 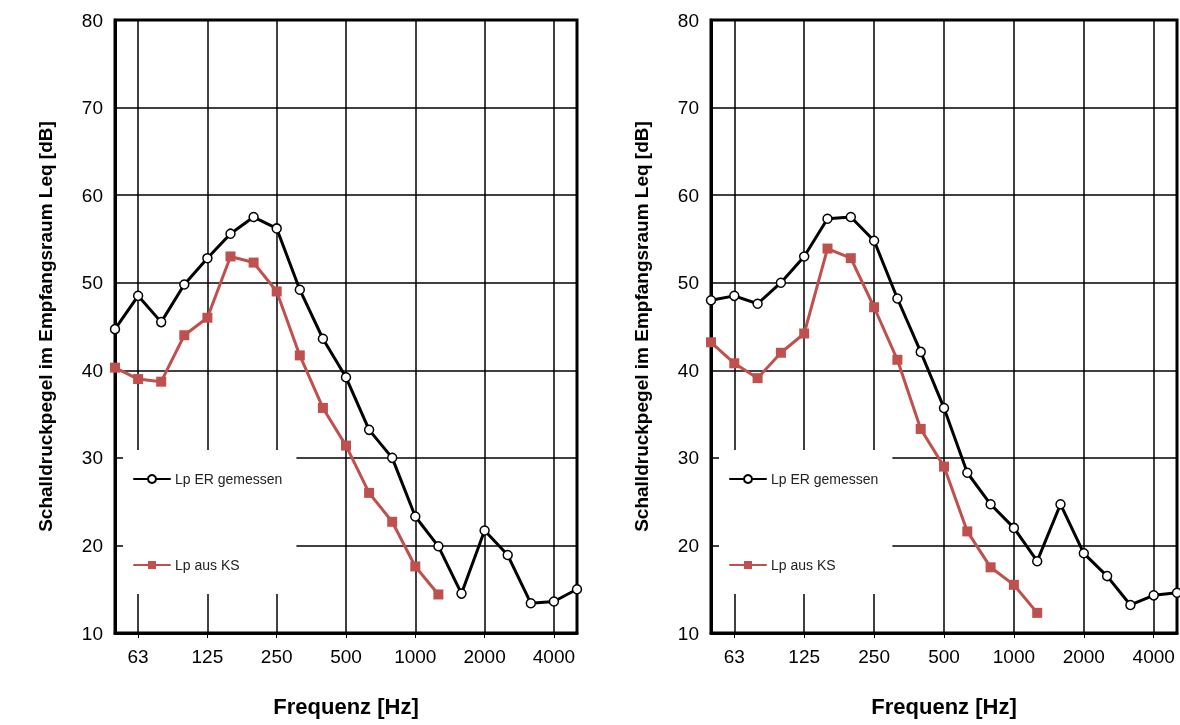 What do you see at coordinates (688, 20) in the screenshot?
I see `y-tick-label: 80` at bounding box center [688, 20].